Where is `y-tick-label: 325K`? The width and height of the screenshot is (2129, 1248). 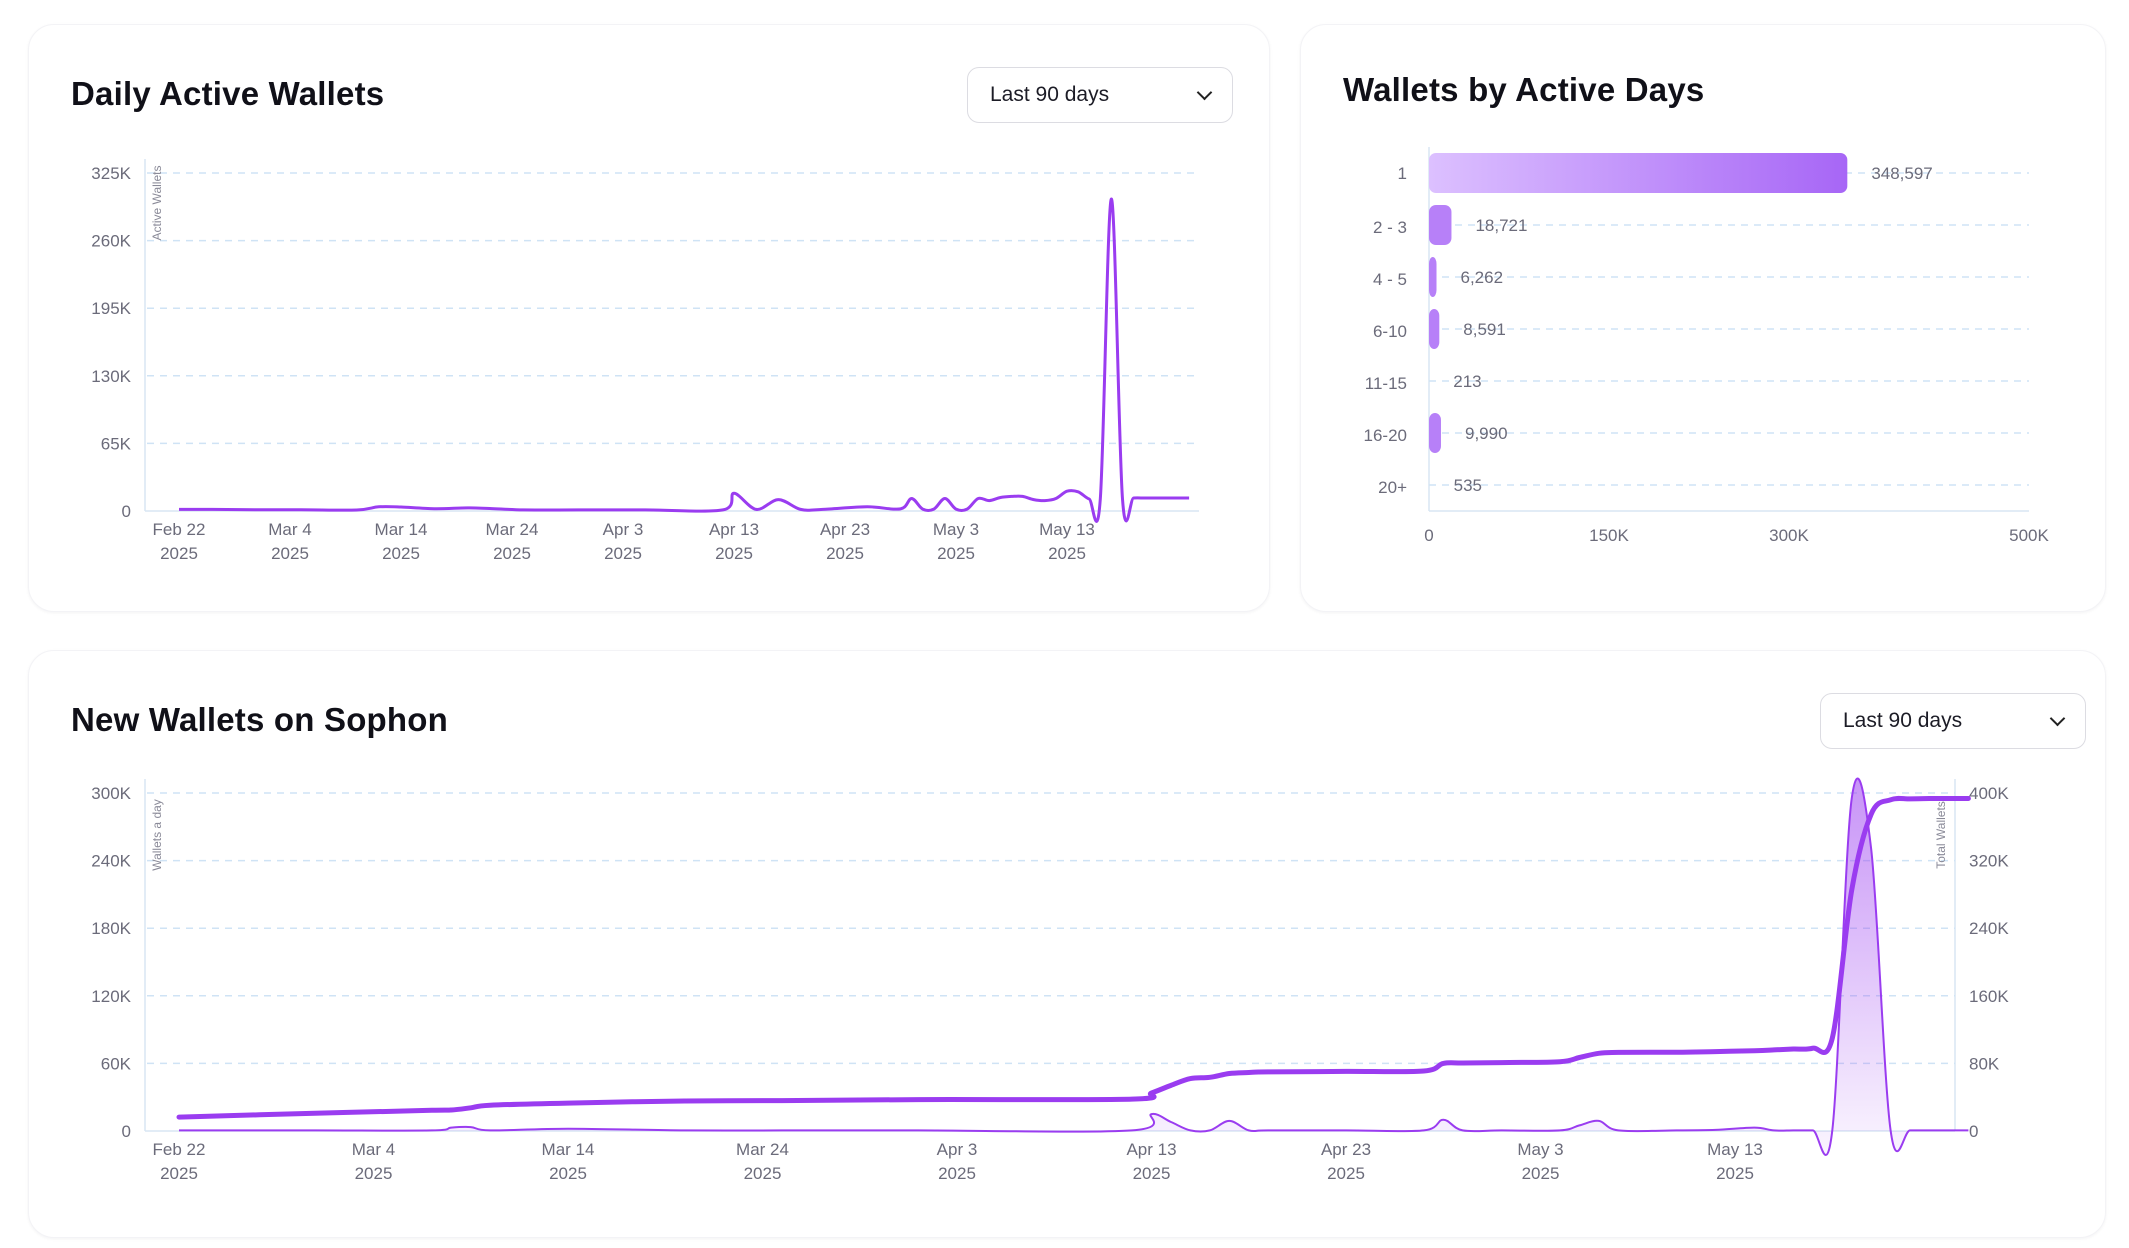 y-tick-label: 325K is located at coordinates (111, 173).